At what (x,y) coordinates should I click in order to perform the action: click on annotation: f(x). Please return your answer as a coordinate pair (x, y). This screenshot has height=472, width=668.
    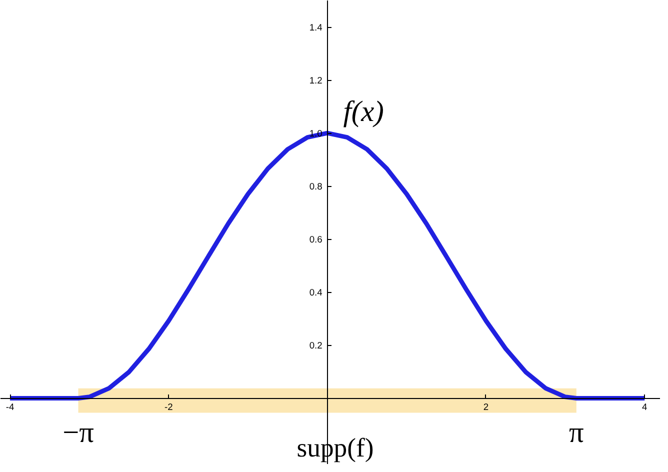
    Looking at the image, I should click on (363, 112).